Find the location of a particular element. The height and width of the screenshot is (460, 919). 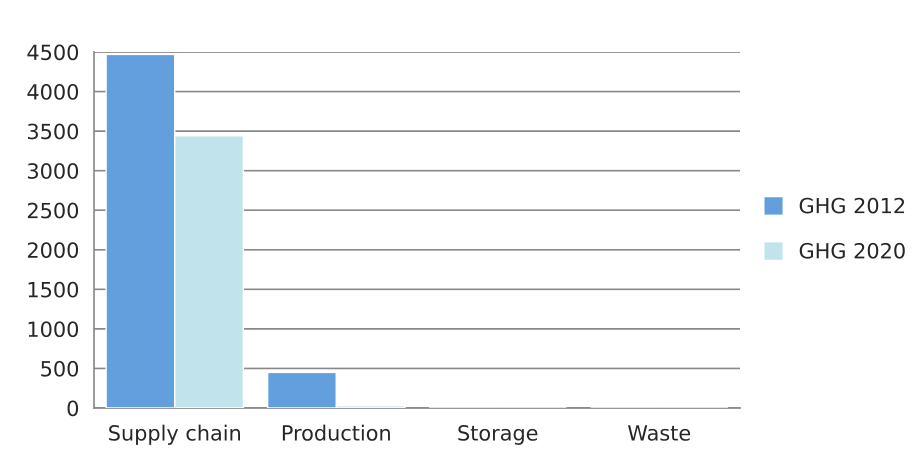

y-tick-label: 500 is located at coordinates (59, 368).